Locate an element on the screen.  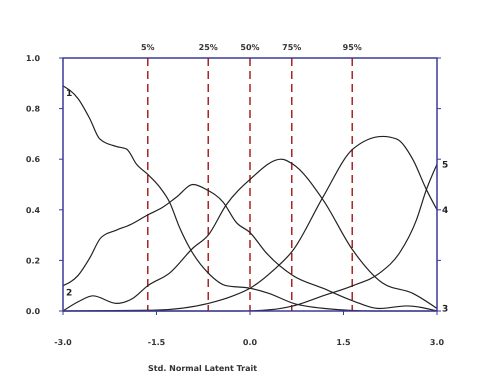
x-axis-title: Std. Normal Latent Trait is located at coordinates (203, 368).